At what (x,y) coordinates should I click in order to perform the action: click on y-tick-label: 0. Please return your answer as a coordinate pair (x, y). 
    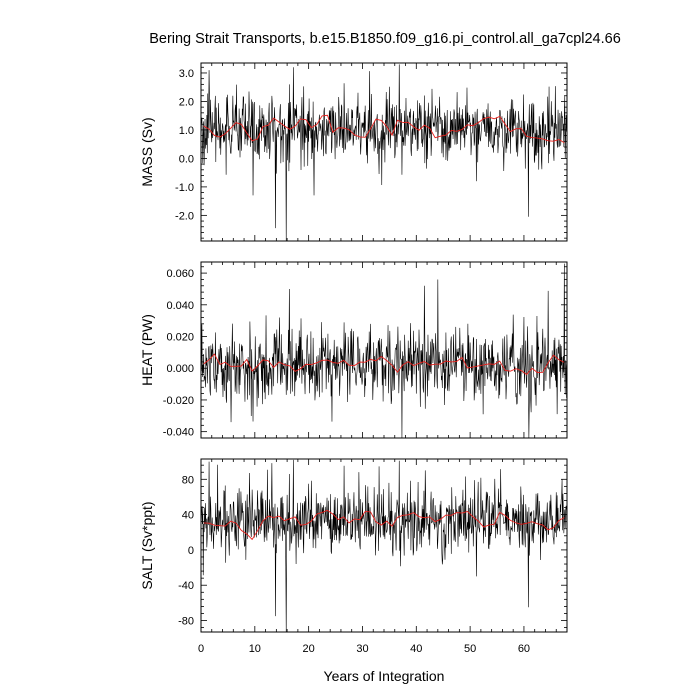
    Looking at the image, I should click on (191, 551).